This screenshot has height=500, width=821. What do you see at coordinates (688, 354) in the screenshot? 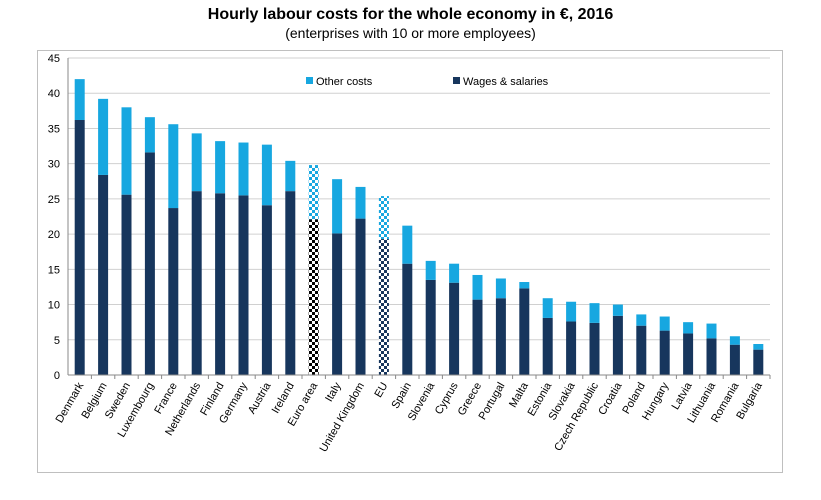
I see `bar-wages-latvia` at bounding box center [688, 354].